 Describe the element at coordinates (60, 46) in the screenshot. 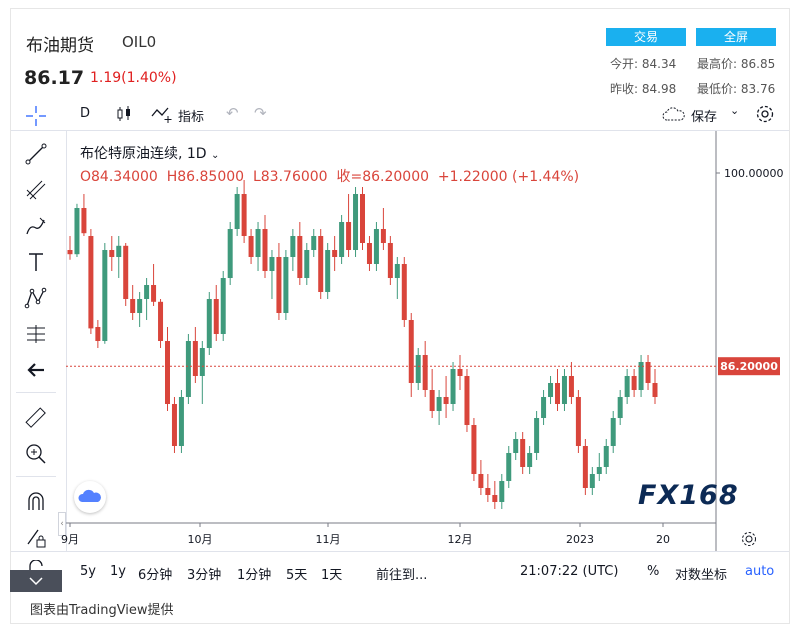

I see `instrument-title: 布油期货` at that location.